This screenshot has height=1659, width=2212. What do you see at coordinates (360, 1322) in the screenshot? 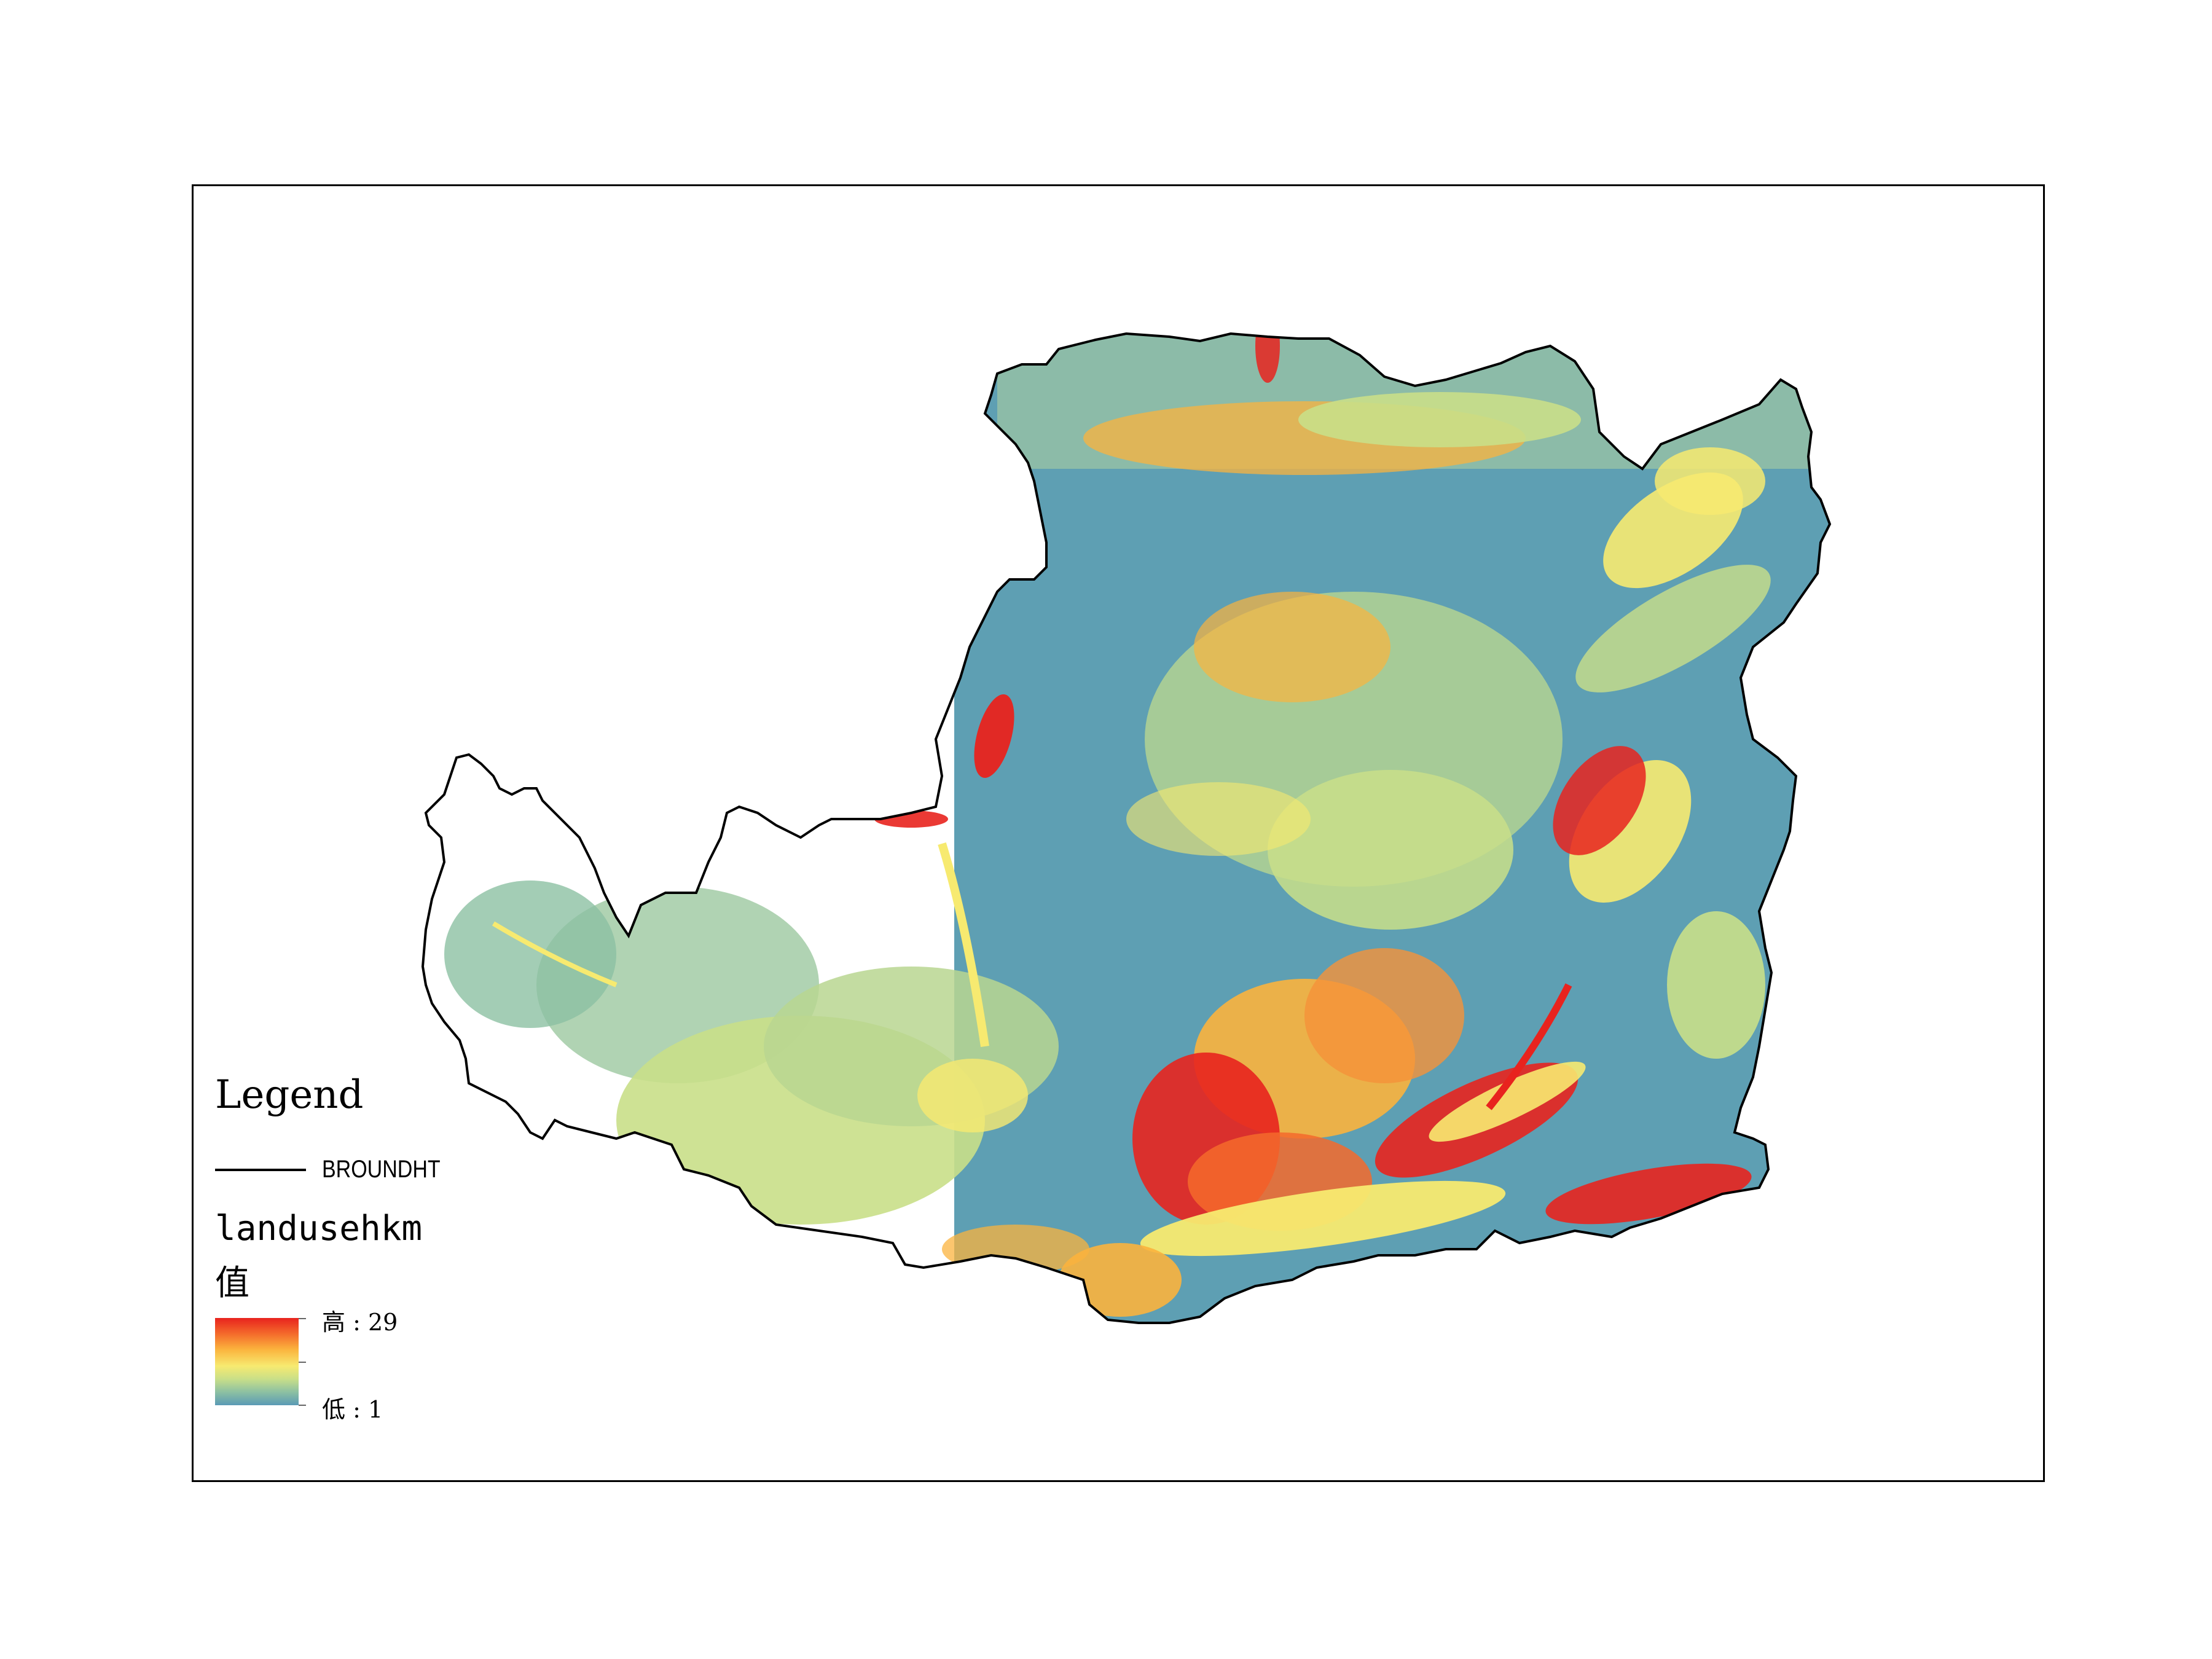
I see `ramp-high-label: 高 : 29` at bounding box center [360, 1322].